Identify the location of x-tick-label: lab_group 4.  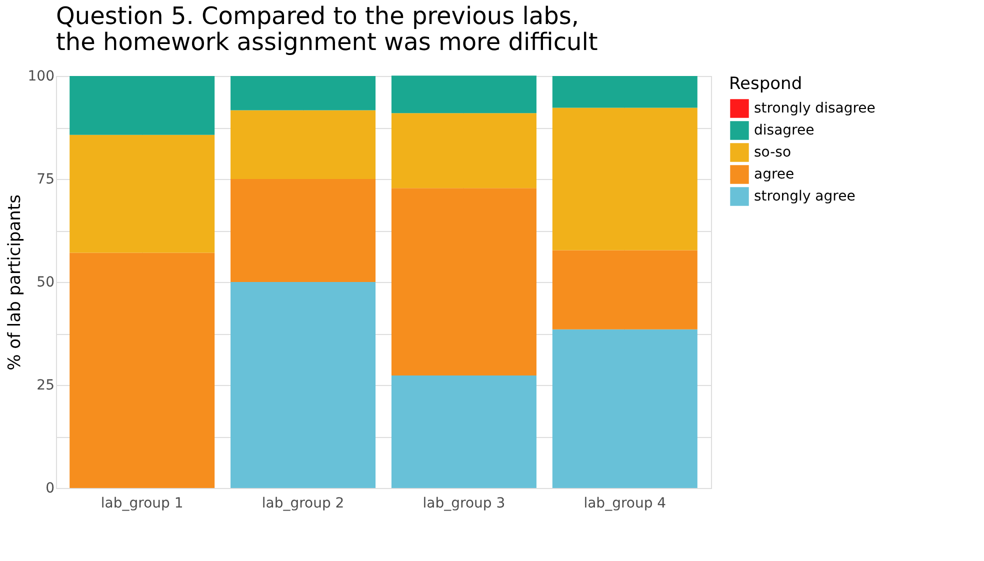
(625, 504).